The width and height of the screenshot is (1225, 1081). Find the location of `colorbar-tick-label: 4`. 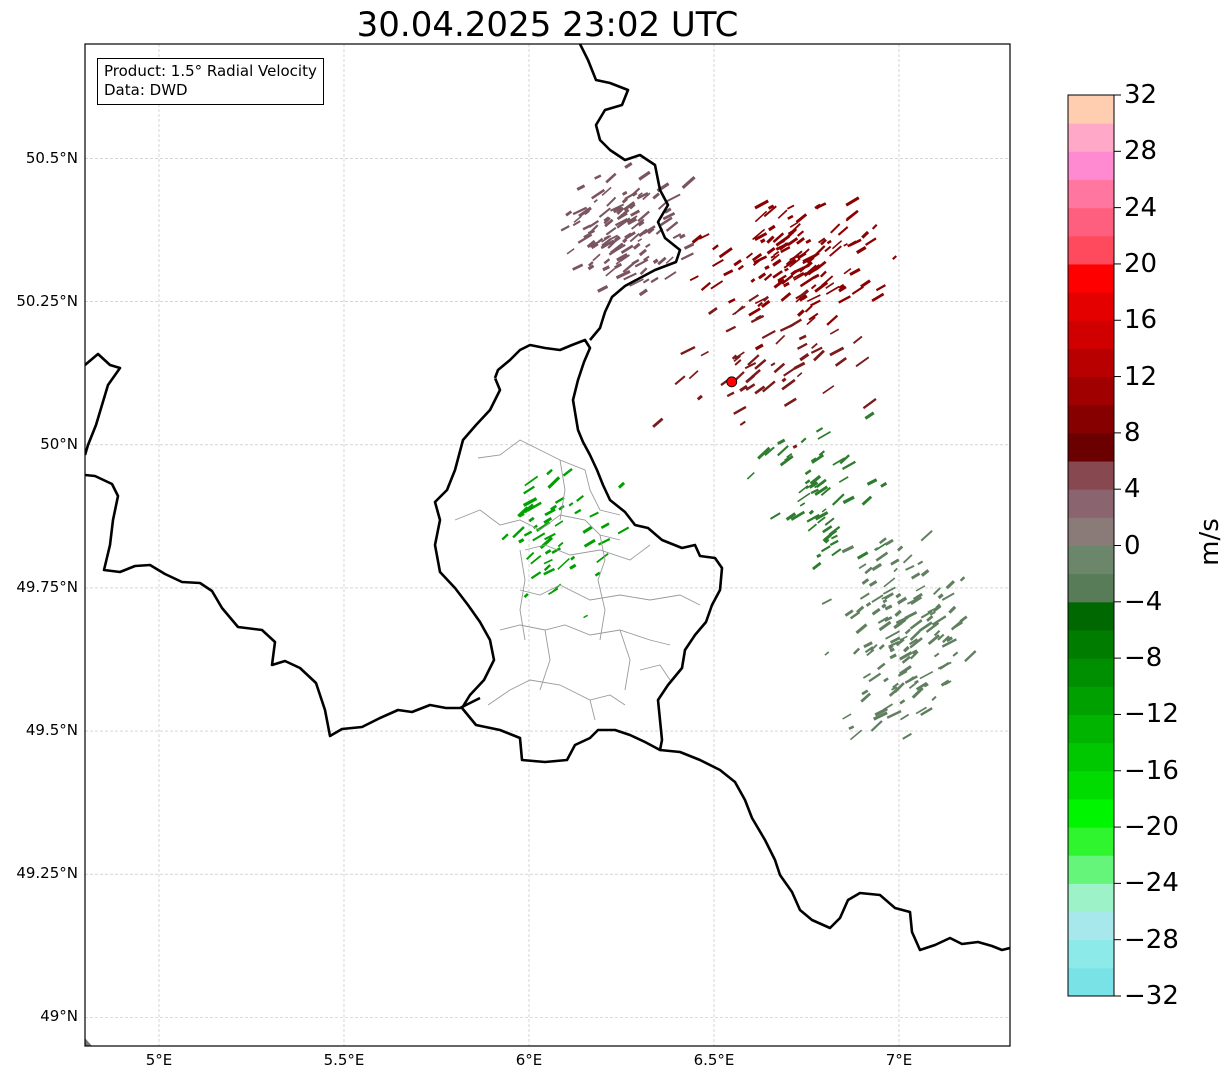

colorbar-tick-label: 4 is located at coordinates (1132, 489).